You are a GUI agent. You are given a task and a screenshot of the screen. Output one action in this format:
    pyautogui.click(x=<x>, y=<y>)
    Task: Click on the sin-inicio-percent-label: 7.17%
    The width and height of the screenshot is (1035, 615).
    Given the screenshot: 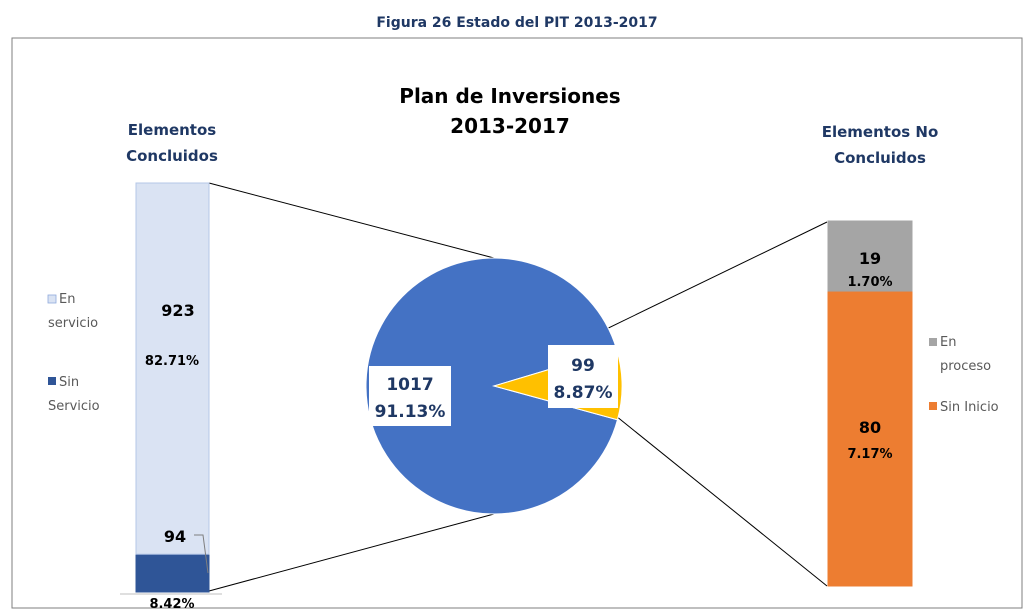 What is the action you would take?
    pyautogui.click(x=869, y=454)
    